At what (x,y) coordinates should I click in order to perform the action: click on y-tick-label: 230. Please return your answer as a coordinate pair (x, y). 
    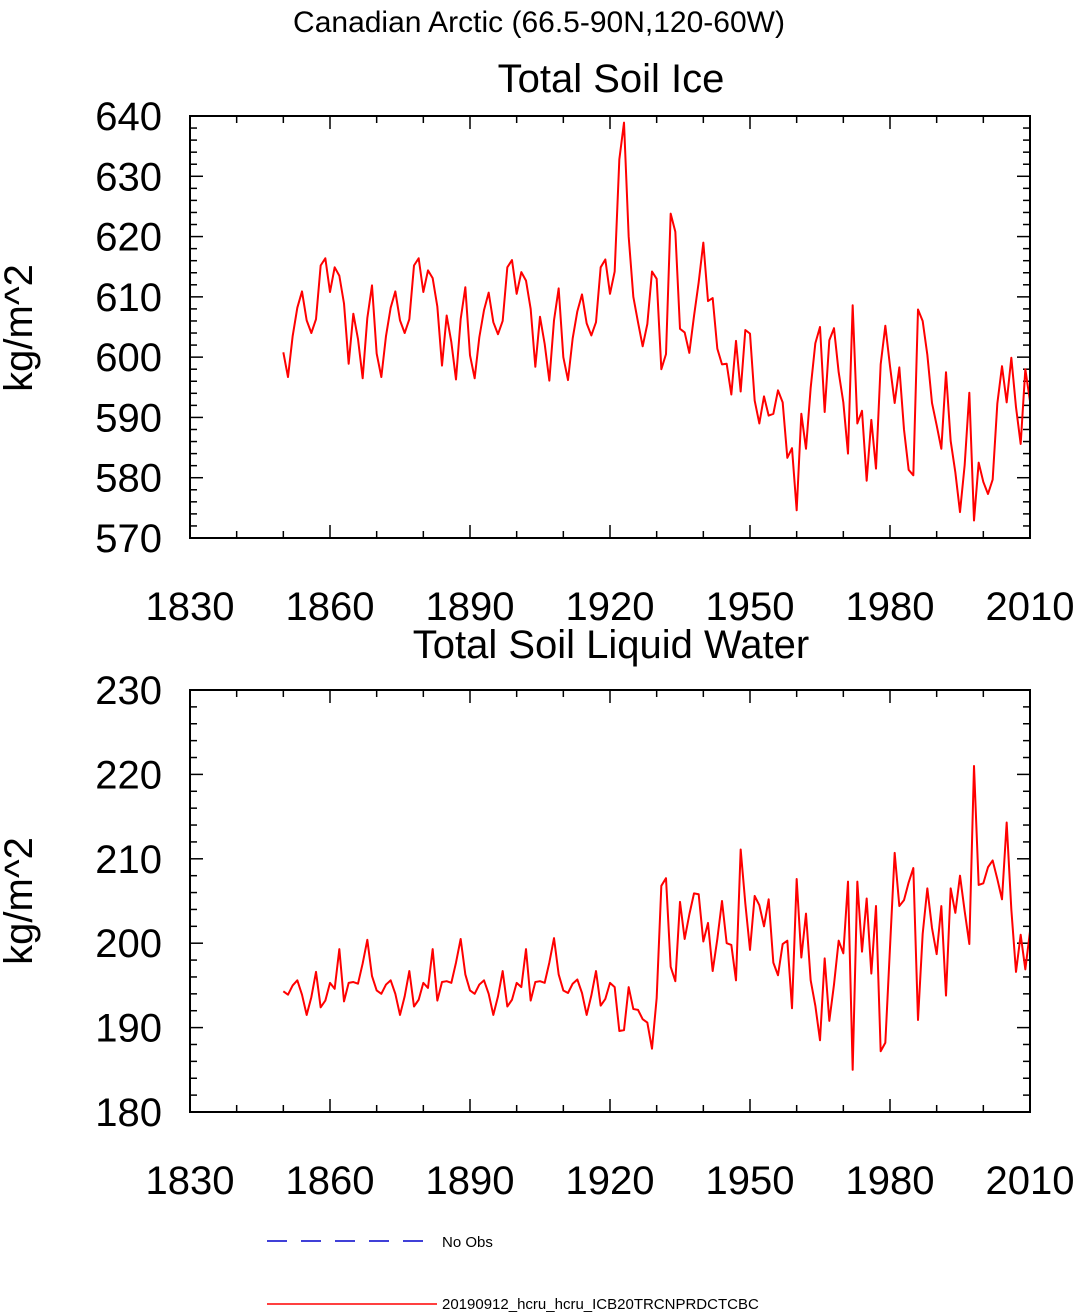
    Looking at the image, I should click on (128, 691).